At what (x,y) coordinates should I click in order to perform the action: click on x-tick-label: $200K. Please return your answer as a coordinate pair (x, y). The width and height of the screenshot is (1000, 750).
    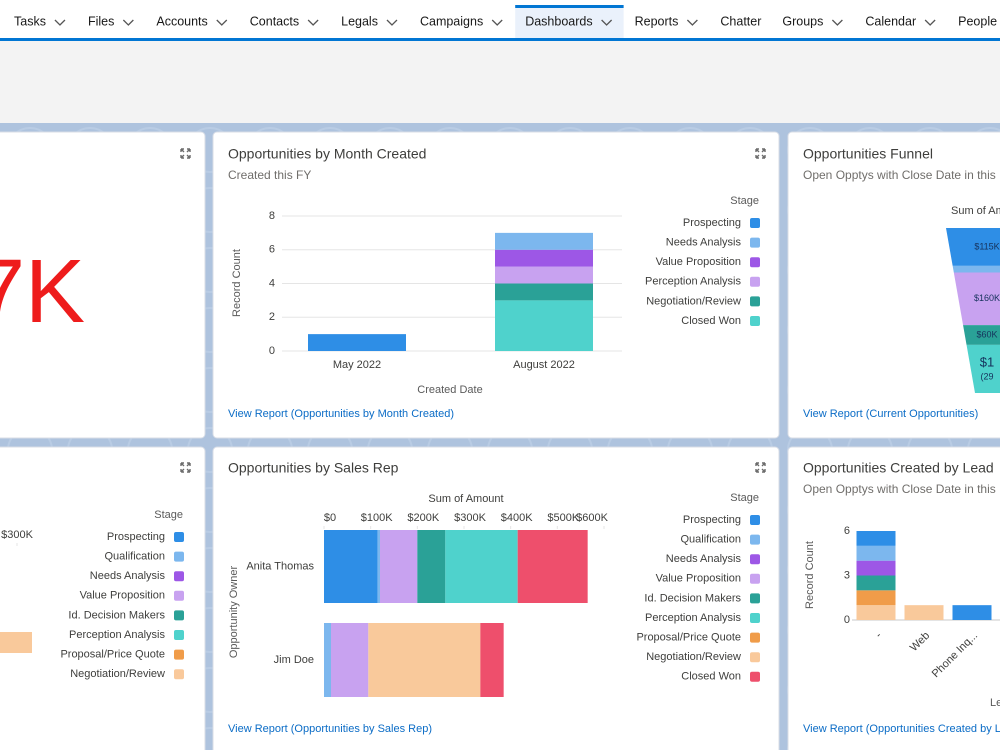
    Looking at the image, I should click on (423, 518).